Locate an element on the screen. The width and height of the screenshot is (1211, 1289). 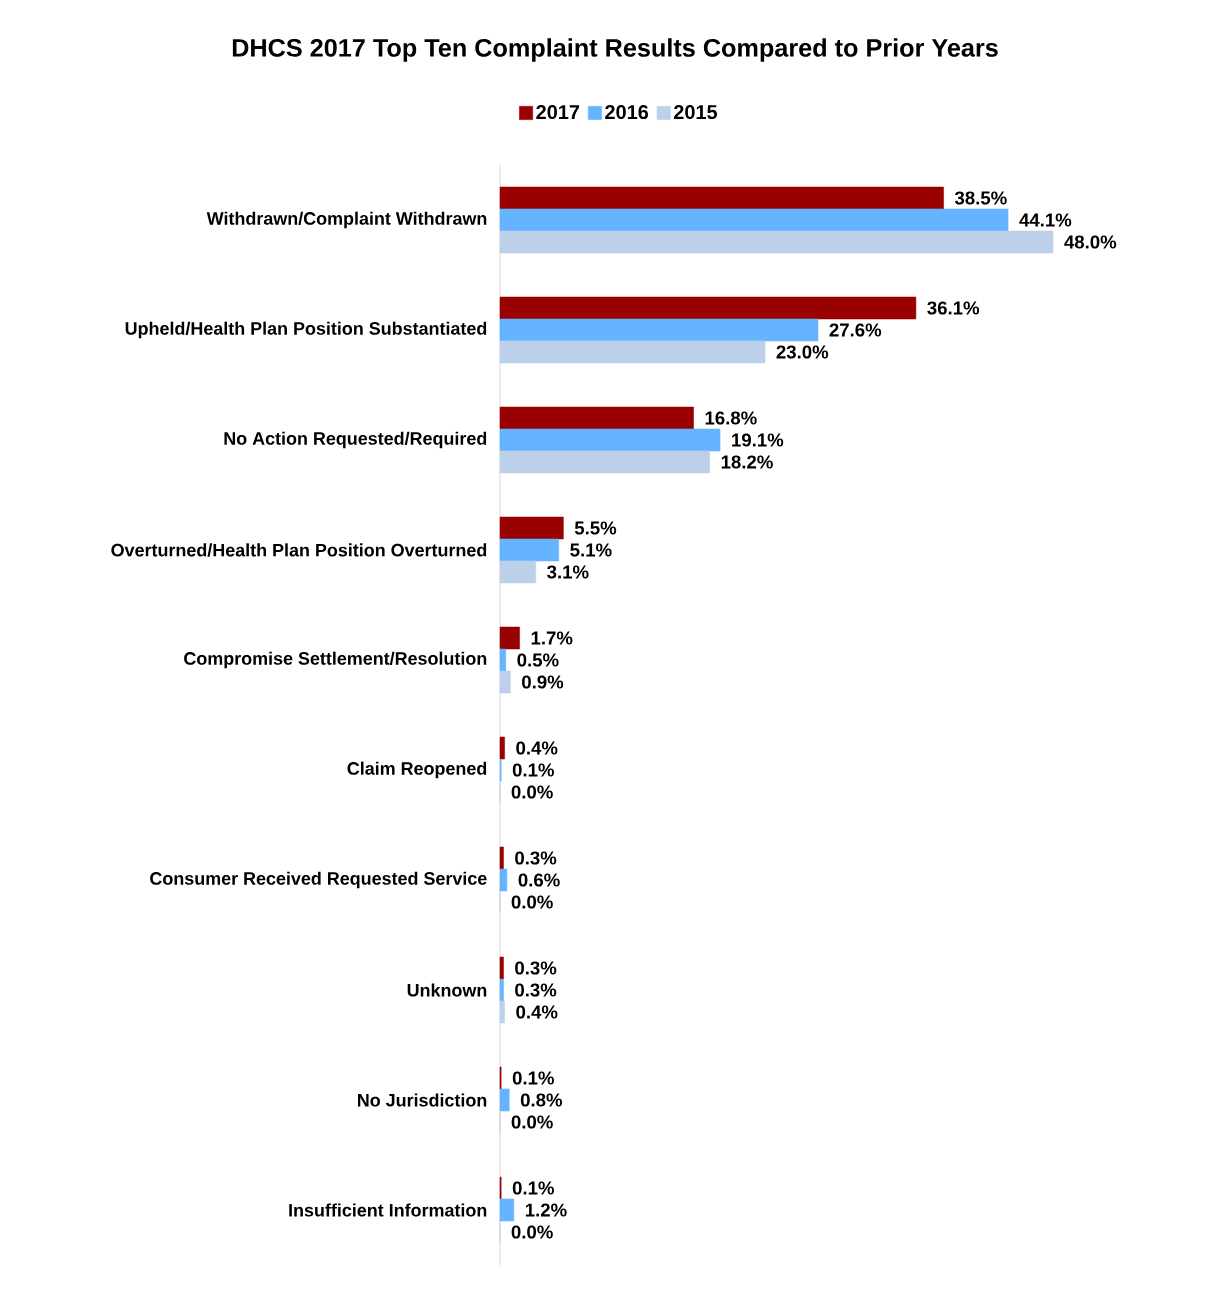
data-label: 48.0% is located at coordinates (1090, 242).